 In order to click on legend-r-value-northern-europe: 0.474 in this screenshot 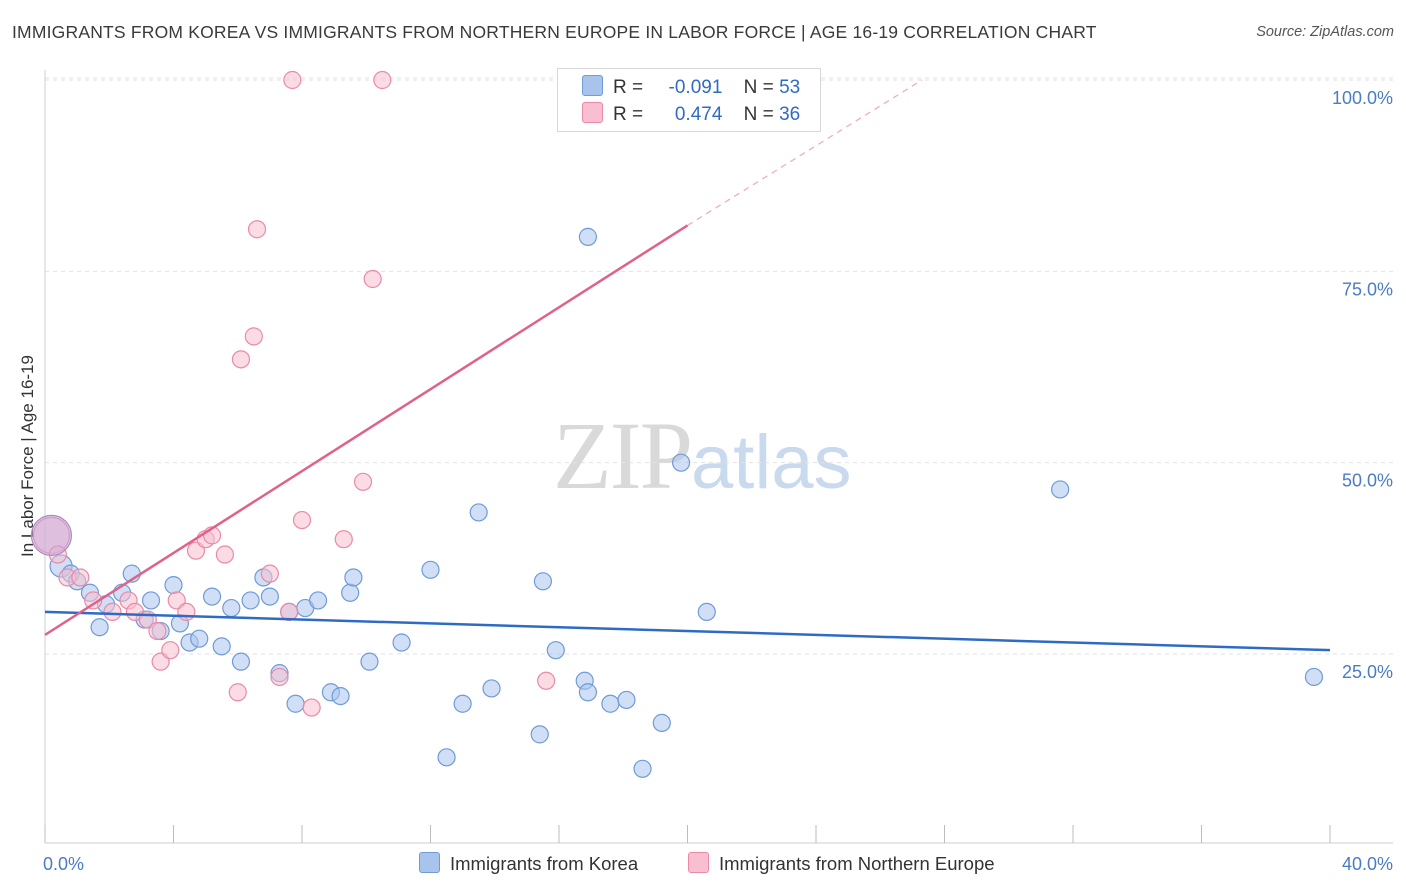, I will do `click(698, 114)`.